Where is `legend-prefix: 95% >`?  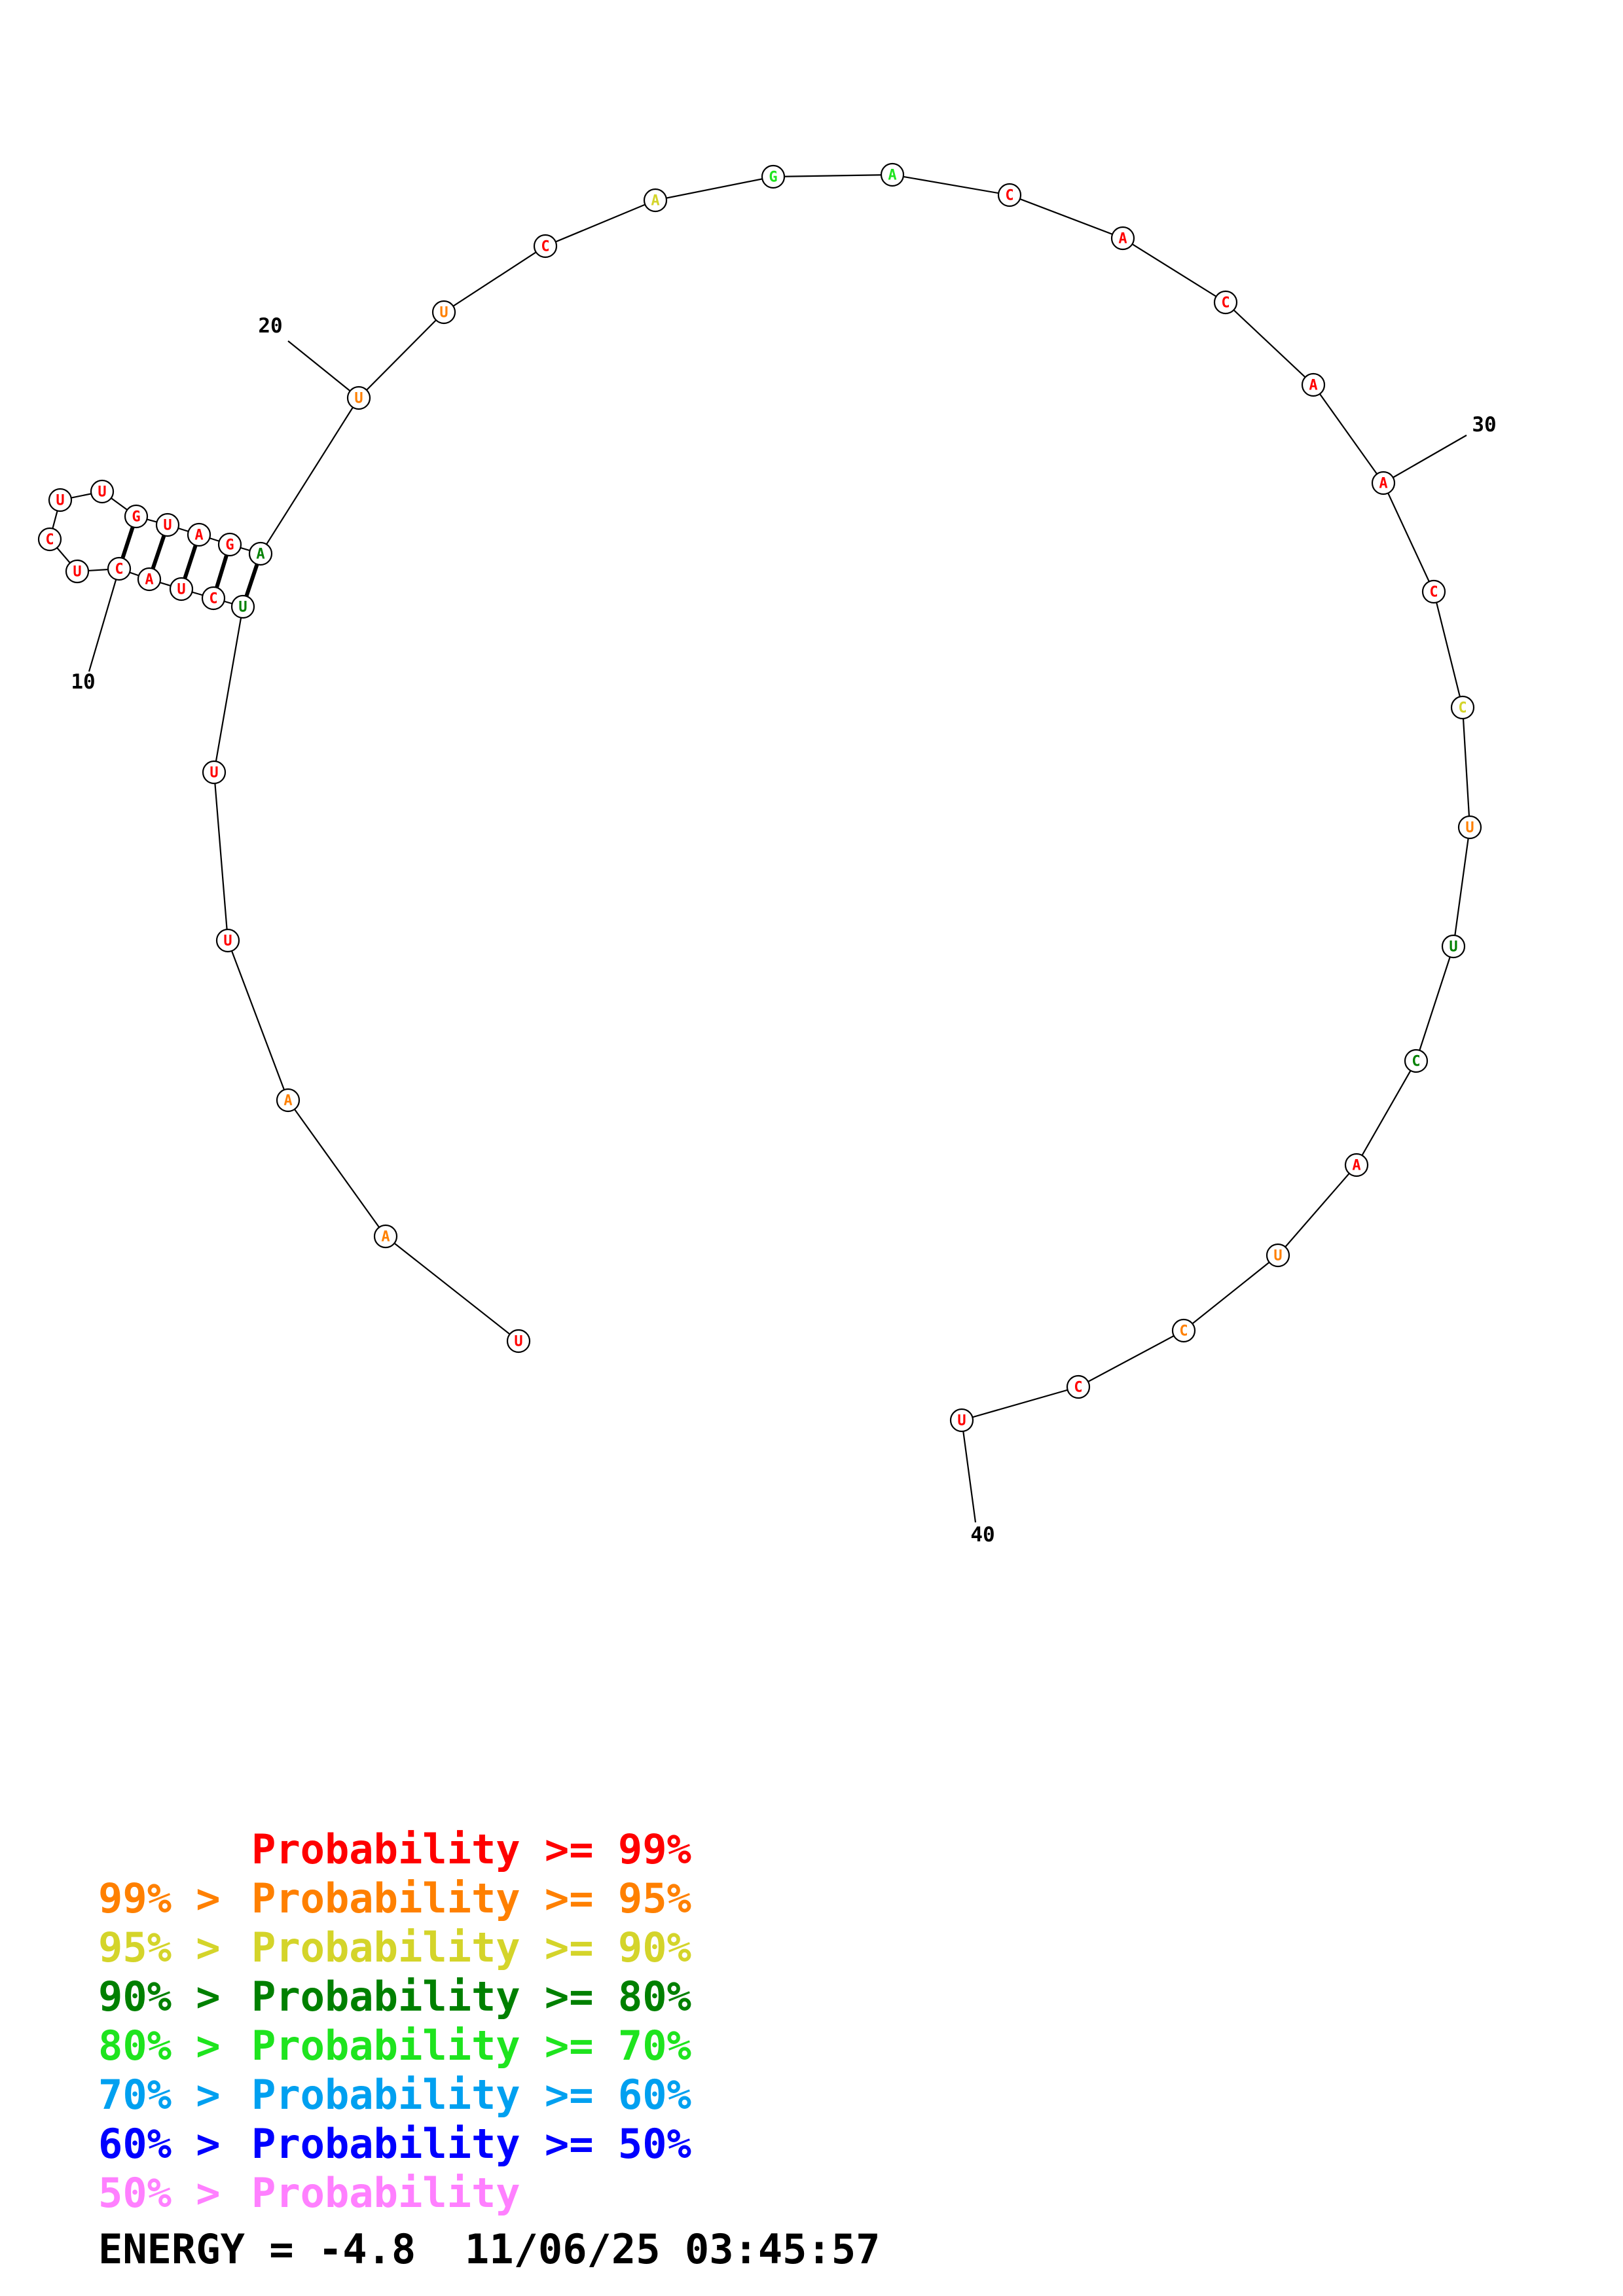 legend-prefix: 95% > is located at coordinates (171, 1947).